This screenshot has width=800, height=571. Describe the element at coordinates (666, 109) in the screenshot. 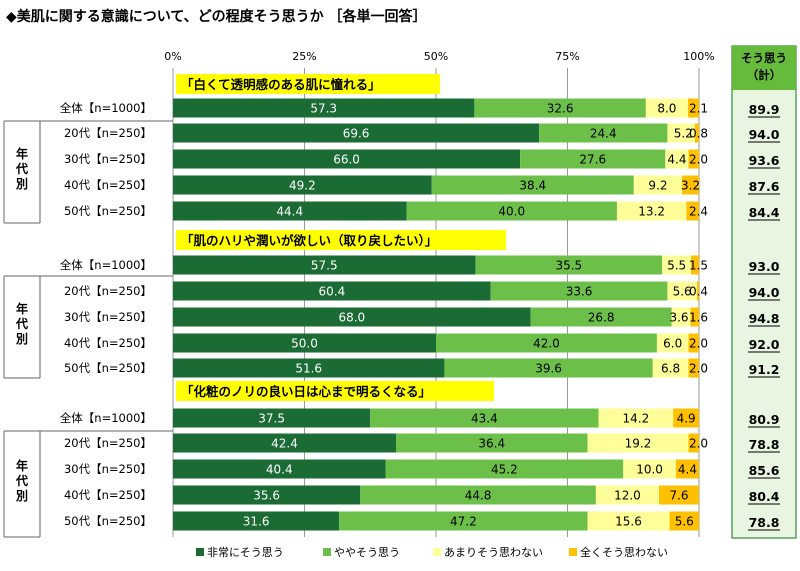

I see `data-label: 8.0` at that location.